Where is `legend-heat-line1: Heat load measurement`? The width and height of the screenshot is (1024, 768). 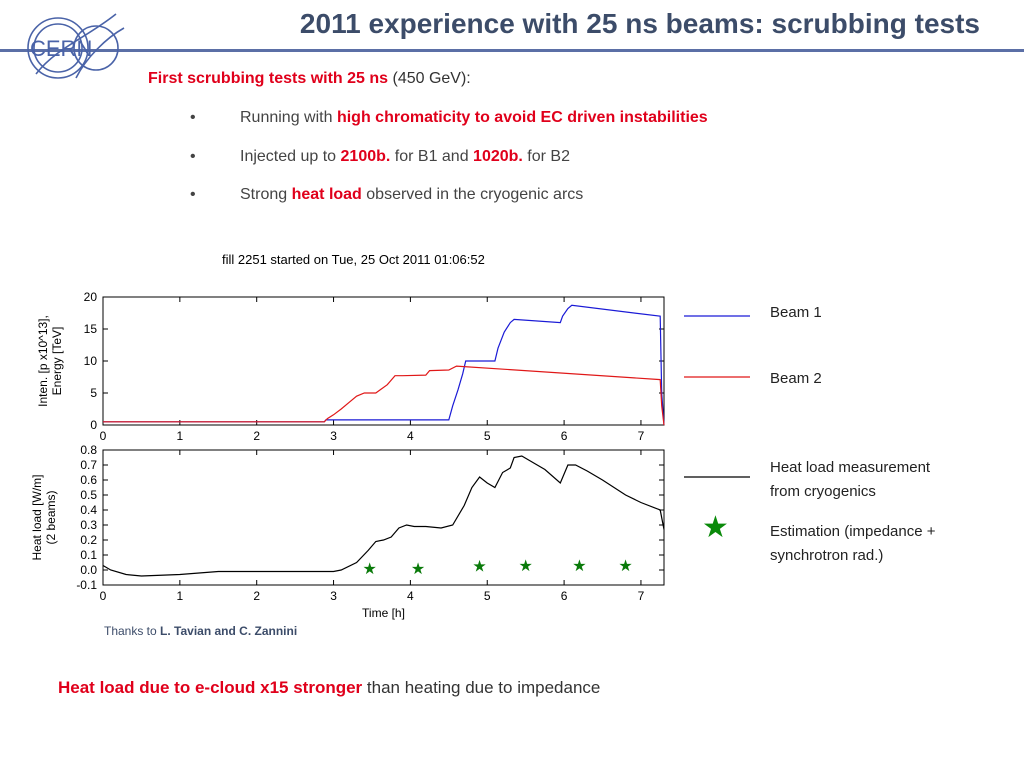
legend-heat-line1: Heat load measurement is located at coordinates (850, 467).